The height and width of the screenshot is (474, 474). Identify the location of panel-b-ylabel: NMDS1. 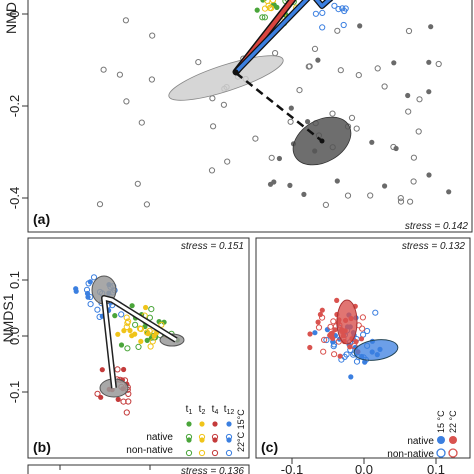
(8, 317).